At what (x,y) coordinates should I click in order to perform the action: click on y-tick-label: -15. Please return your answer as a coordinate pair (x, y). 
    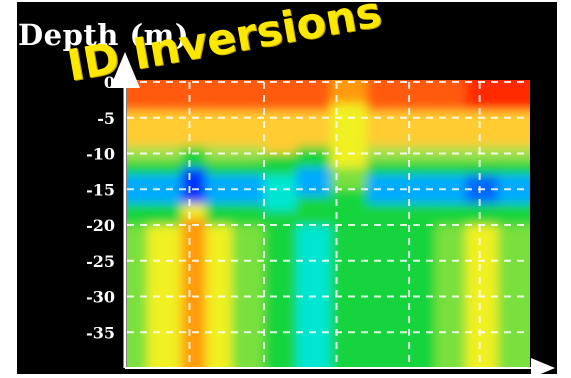
    Looking at the image, I should click on (100, 189).